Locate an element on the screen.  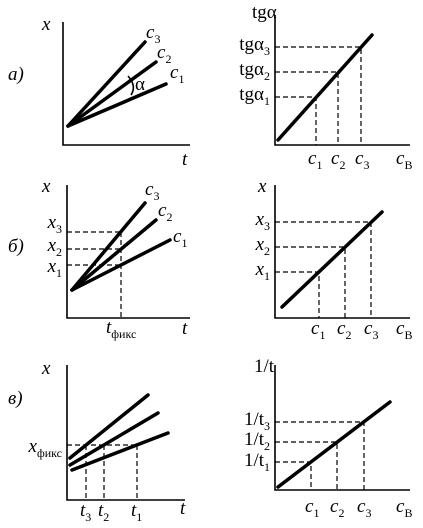
label: t2 is located at coordinates (103, 512).